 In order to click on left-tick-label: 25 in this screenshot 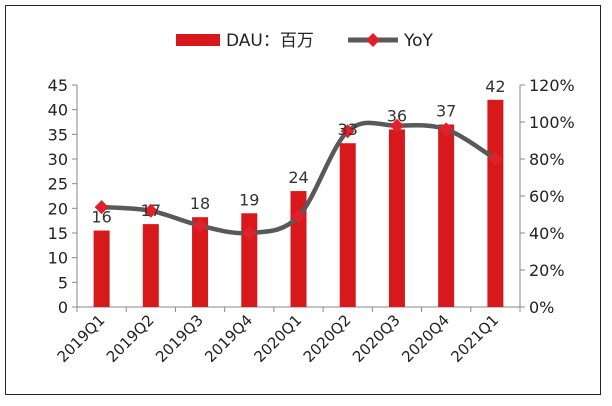, I will do `click(58, 184)`.